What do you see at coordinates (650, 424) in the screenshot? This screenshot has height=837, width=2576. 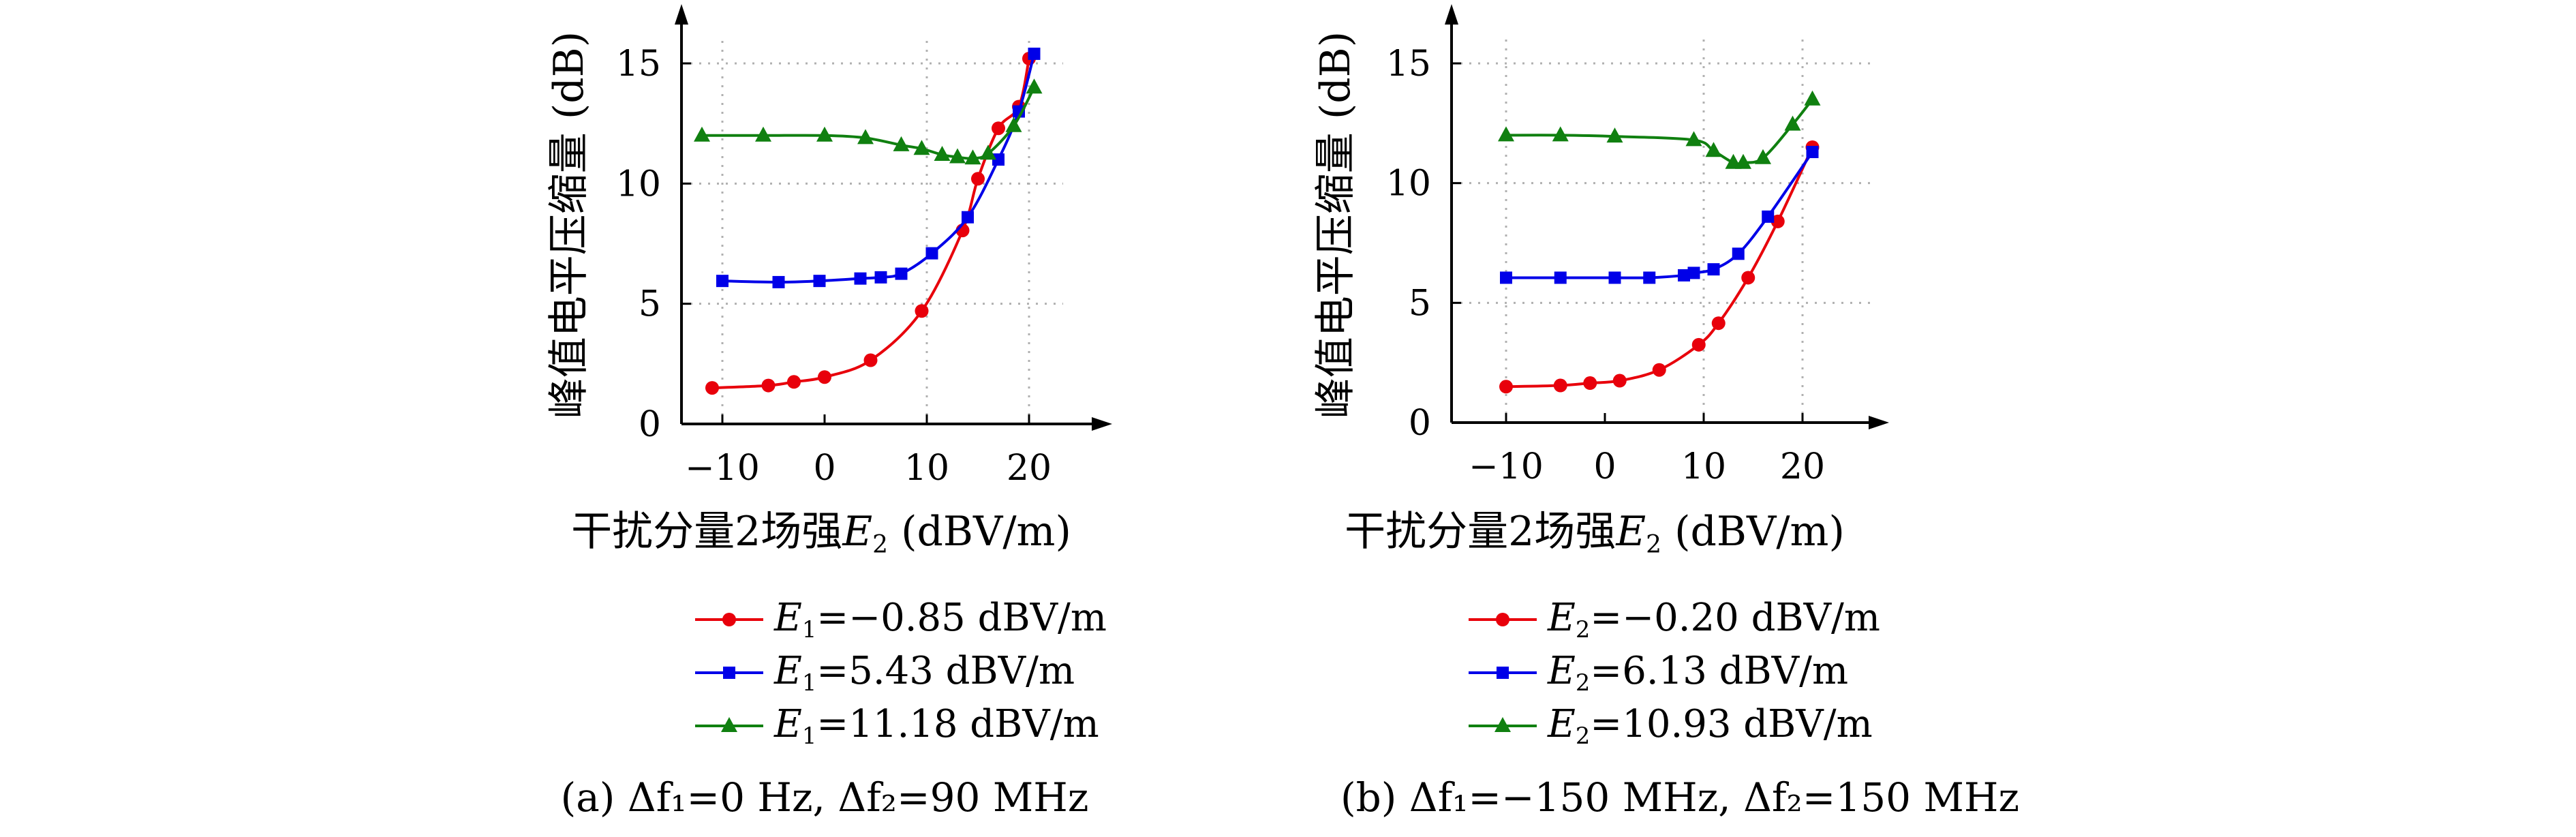 I see `y-tick-label: 0` at bounding box center [650, 424].